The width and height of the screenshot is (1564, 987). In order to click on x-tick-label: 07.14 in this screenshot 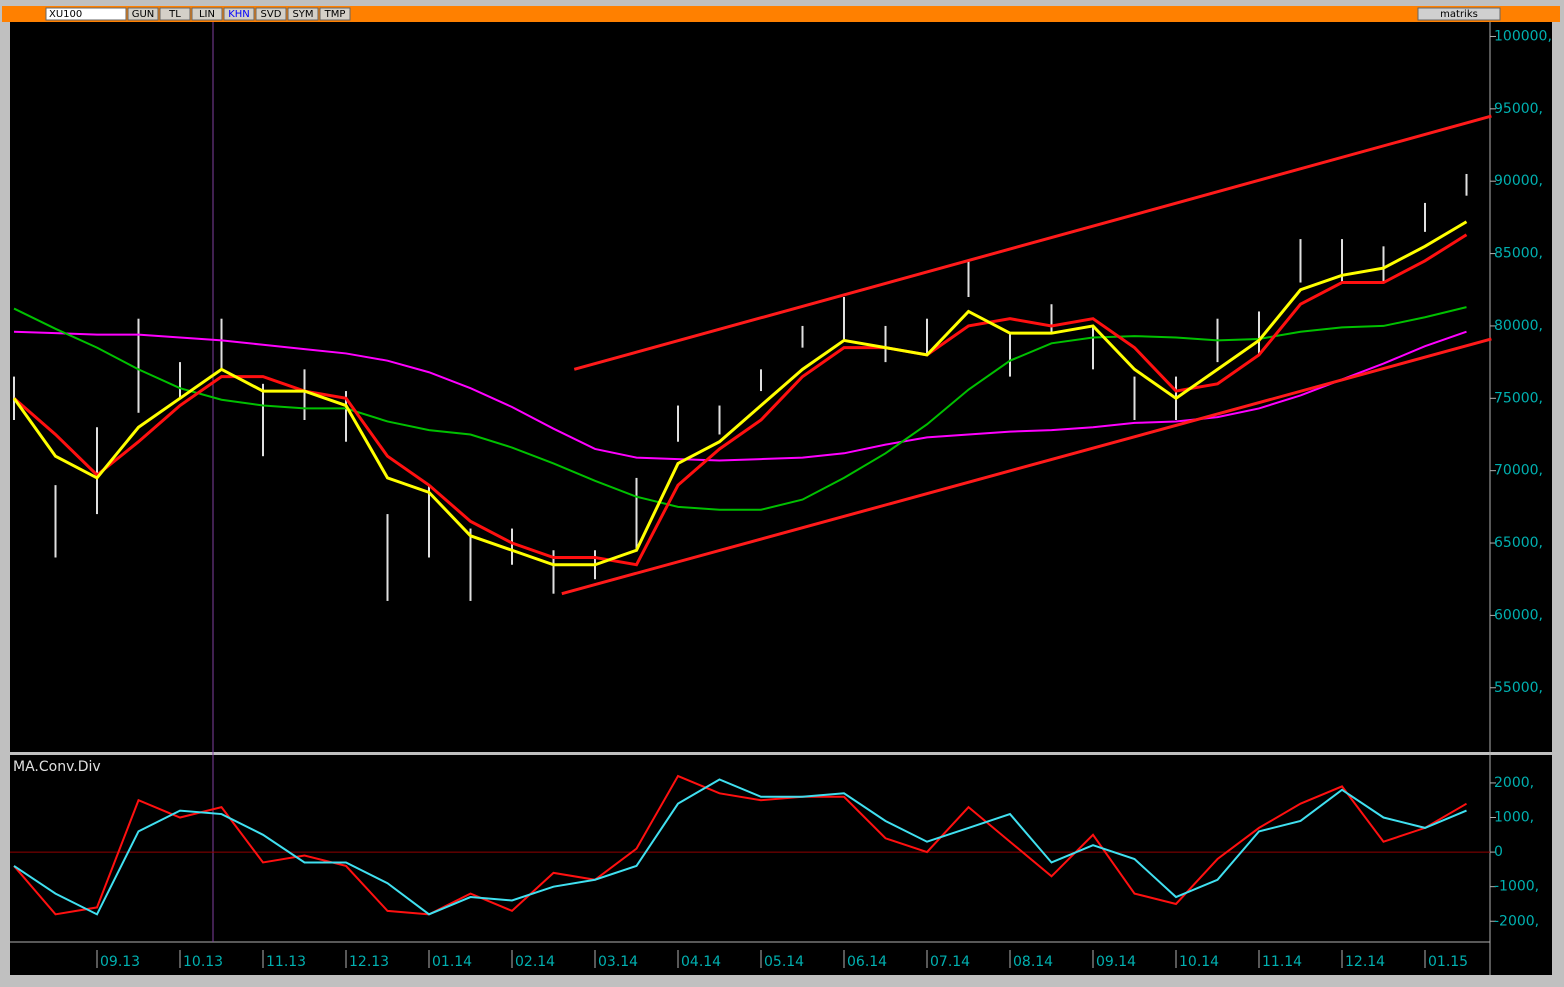, I will do `click(950, 962)`.